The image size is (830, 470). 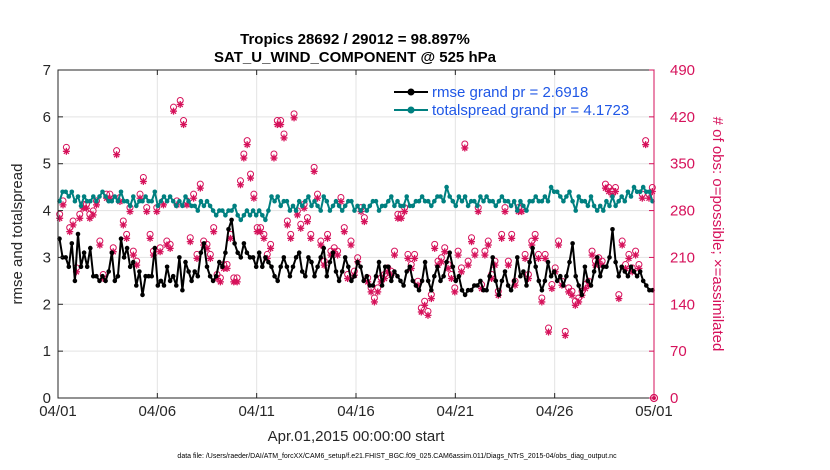 I want to click on y-tick-label: 5, so click(x=47, y=164).